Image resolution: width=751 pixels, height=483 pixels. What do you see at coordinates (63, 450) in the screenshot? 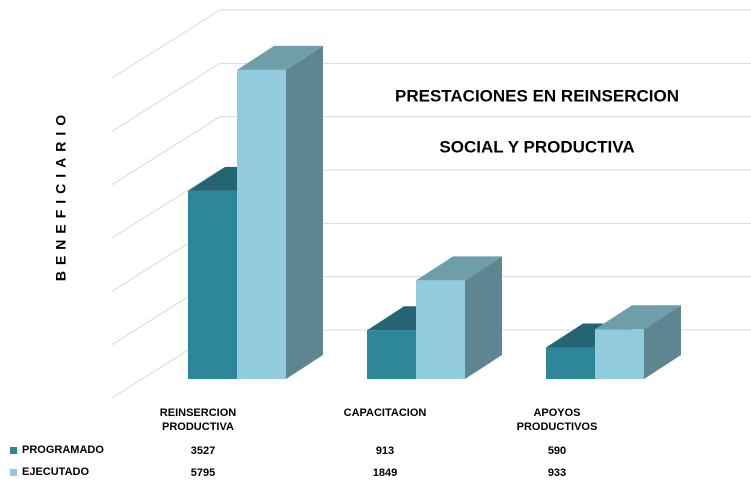
I see `legend-label: PROGRAMADO` at bounding box center [63, 450].